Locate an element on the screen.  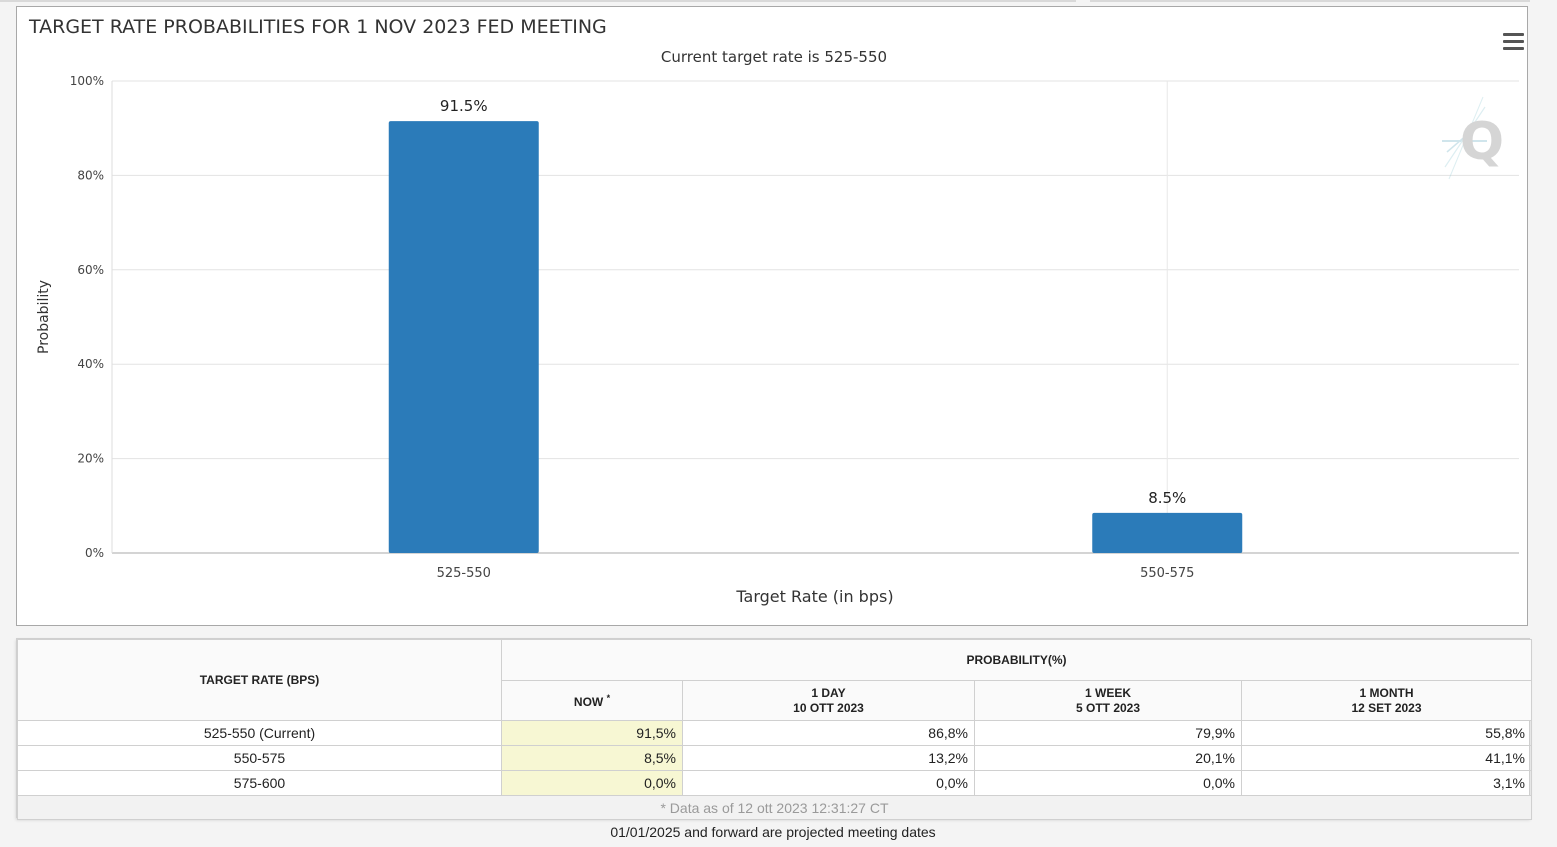
data-timestamp-note: * Data as of 12 ott 2023 12:31:27 CT is located at coordinates (774, 807).